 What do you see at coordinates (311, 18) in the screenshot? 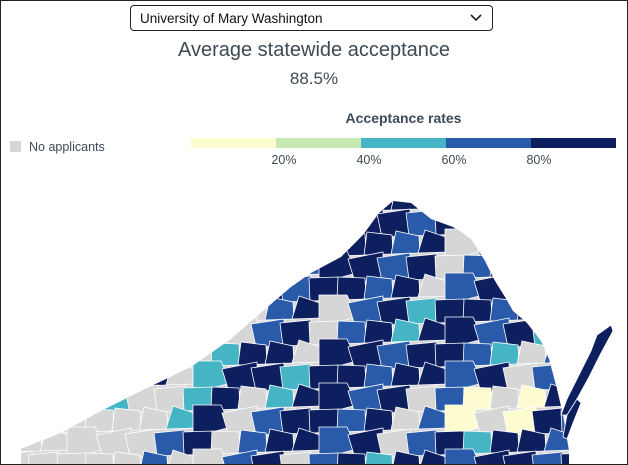
I see `institution-select: University of Mary Washington` at bounding box center [311, 18].